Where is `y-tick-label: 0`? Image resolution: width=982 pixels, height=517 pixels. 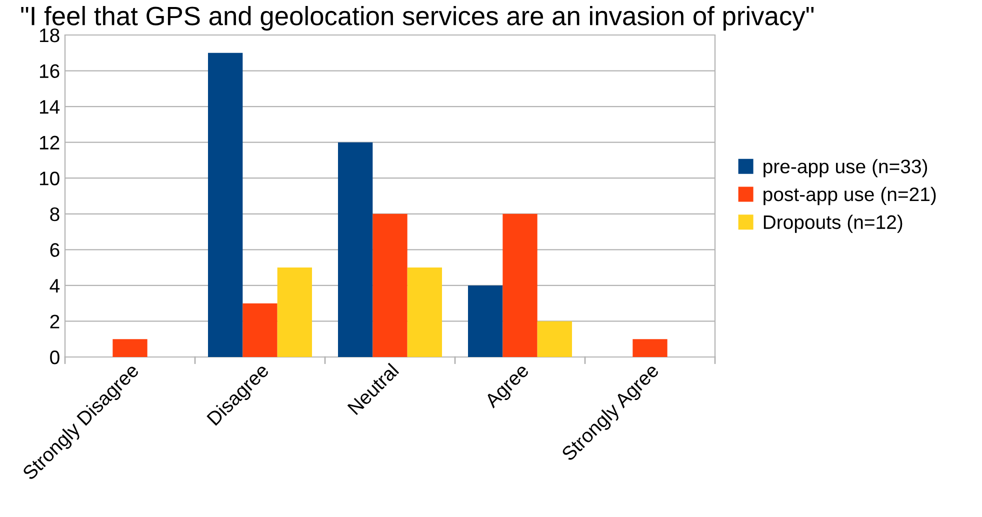
y-tick-label: 0 is located at coordinates (55, 357).